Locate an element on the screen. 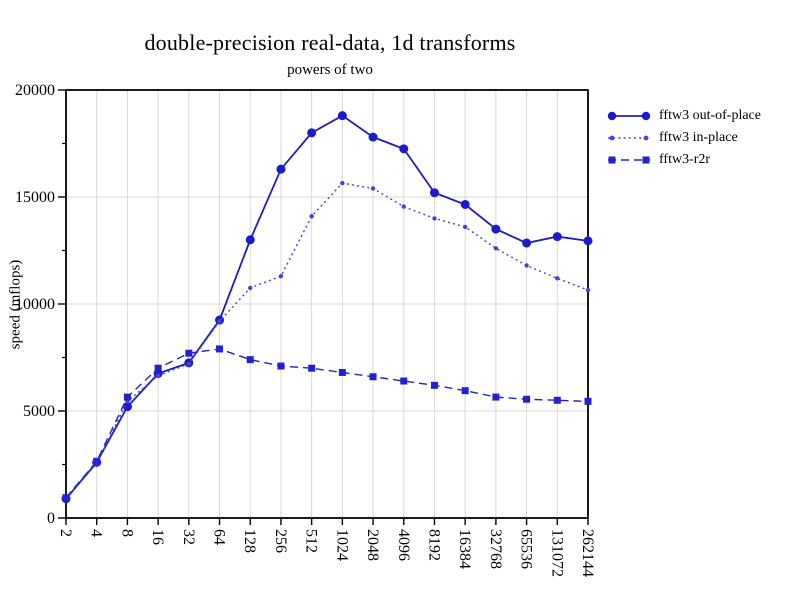 This screenshot has width=792, height=612. x-tick-label: 256 is located at coordinates (280, 541).